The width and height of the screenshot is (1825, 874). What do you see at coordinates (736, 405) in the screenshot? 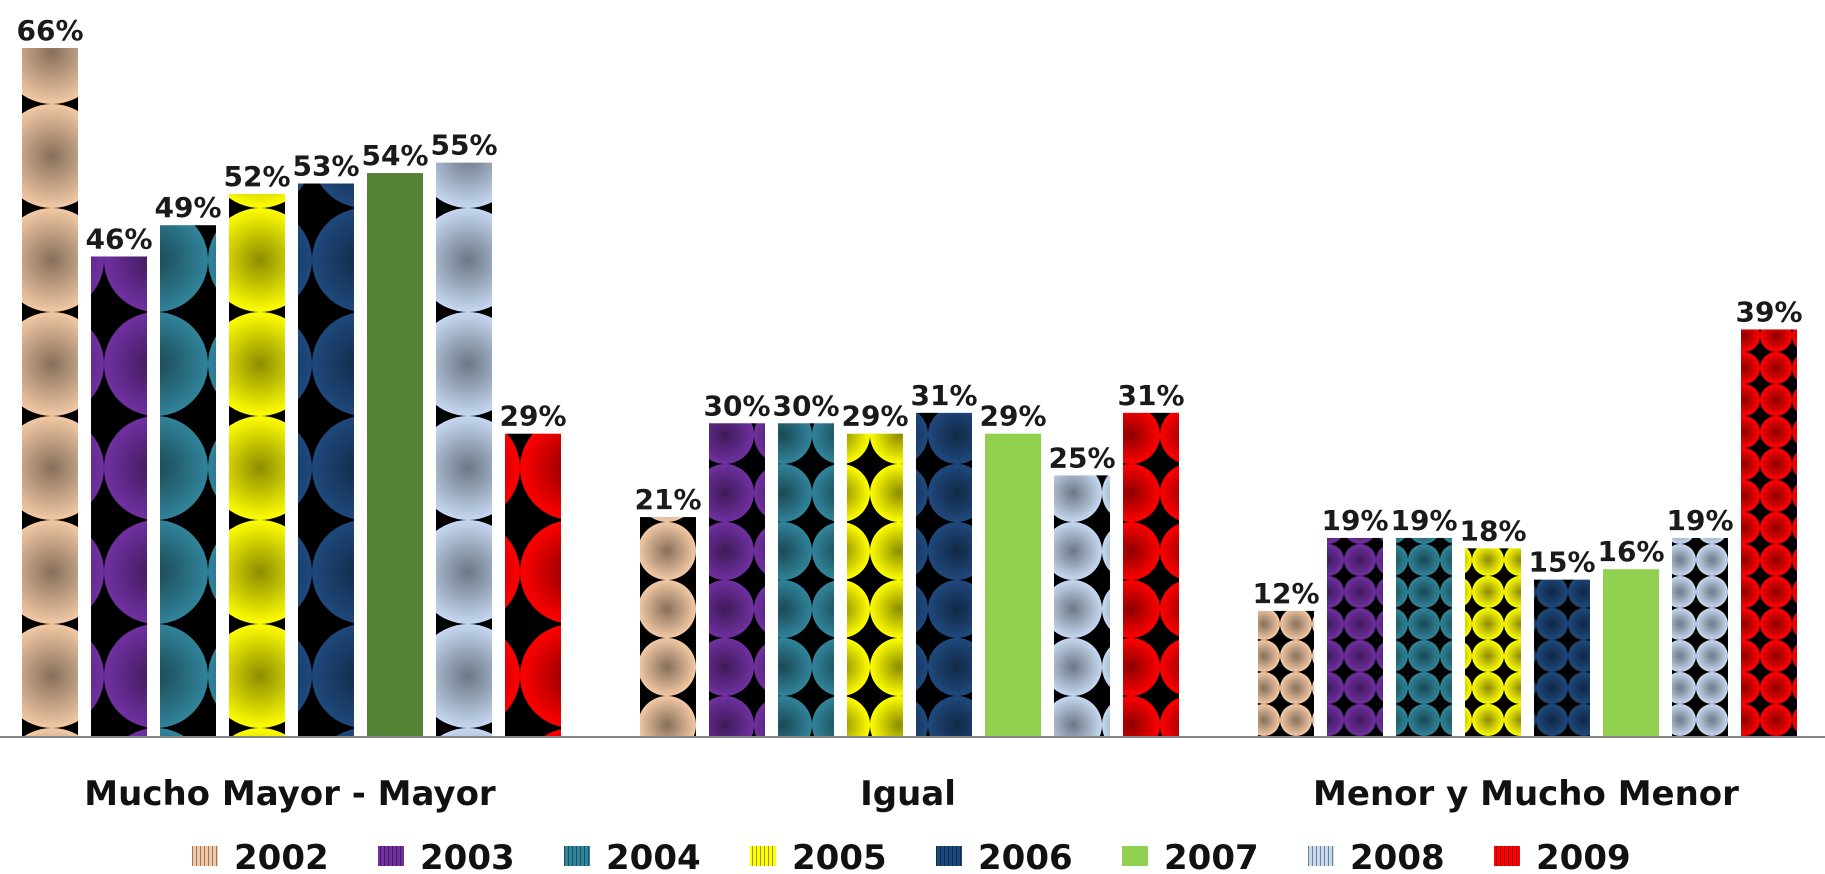
I see `data-label-2003-2: 30%` at bounding box center [736, 405].